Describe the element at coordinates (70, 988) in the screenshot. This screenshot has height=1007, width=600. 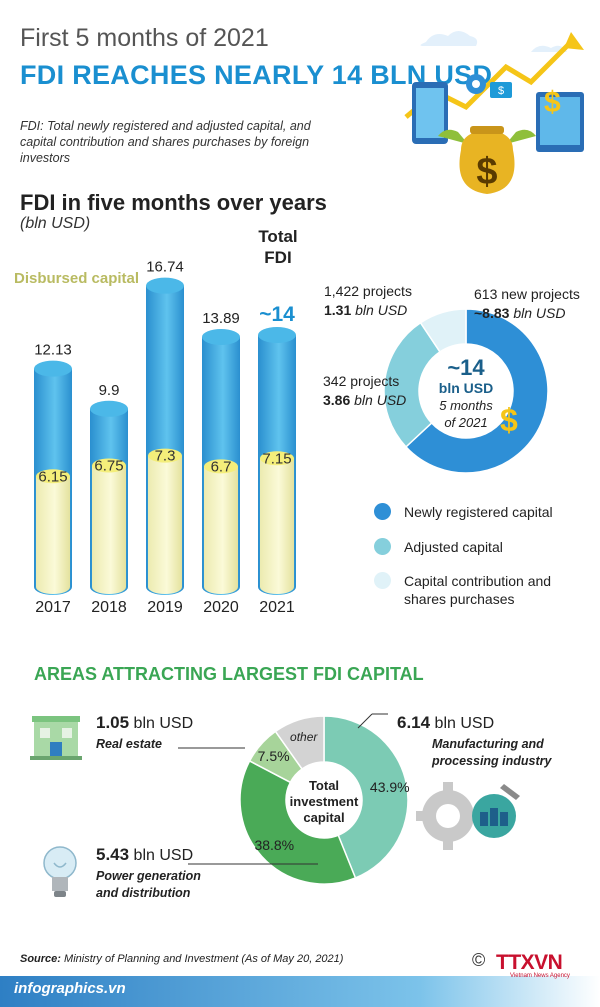
I see `footer-site: infographics.vn` at that location.